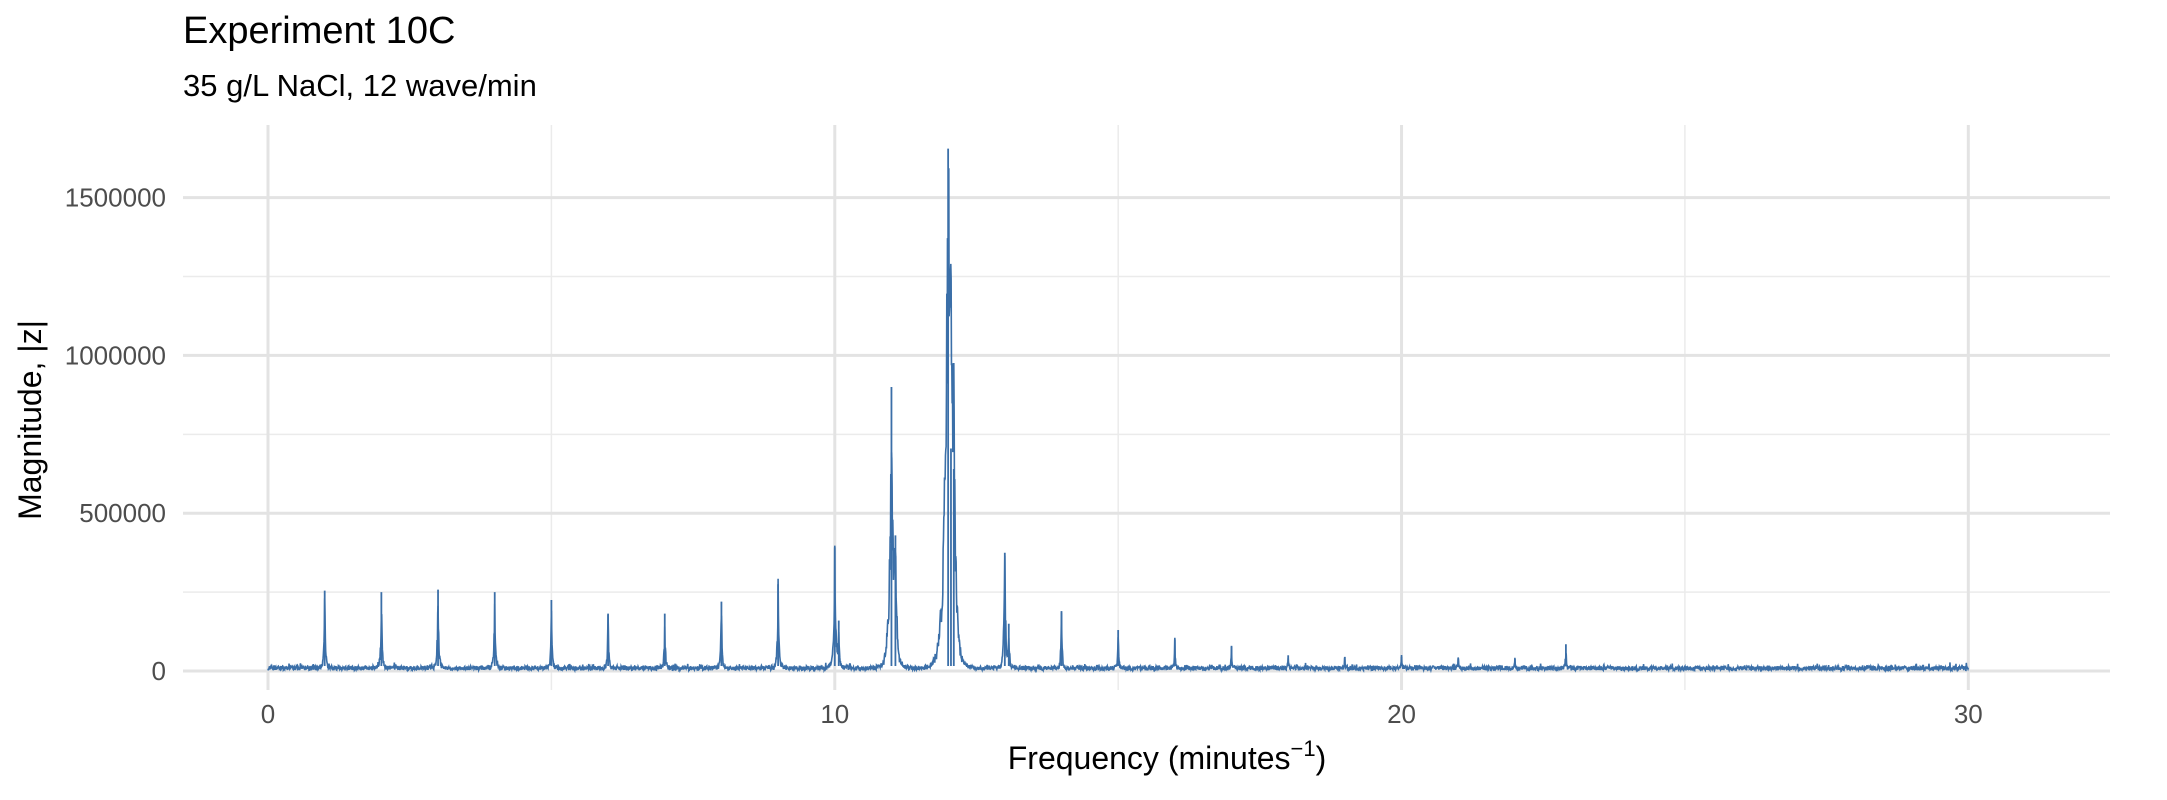 The width and height of the screenshot is (2167, 800). What do you see at coordinates (115, 198) in the screenshot?
I see `y-tick-label: 1500000` at bounding box center [115, 198].